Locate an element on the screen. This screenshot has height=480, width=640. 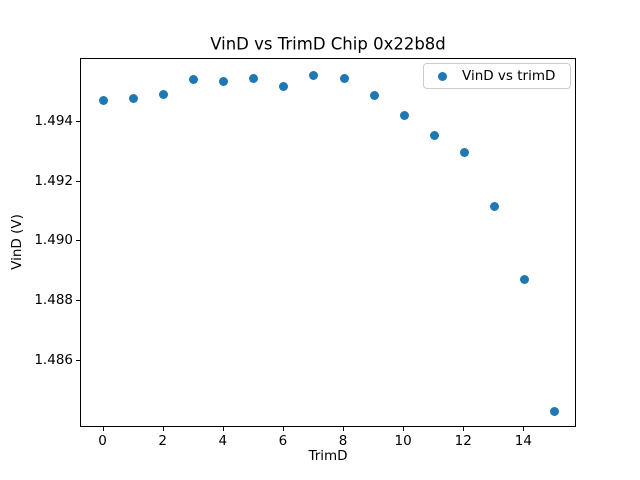
x-tick-label: 14 is located at coordinates (523, 441).